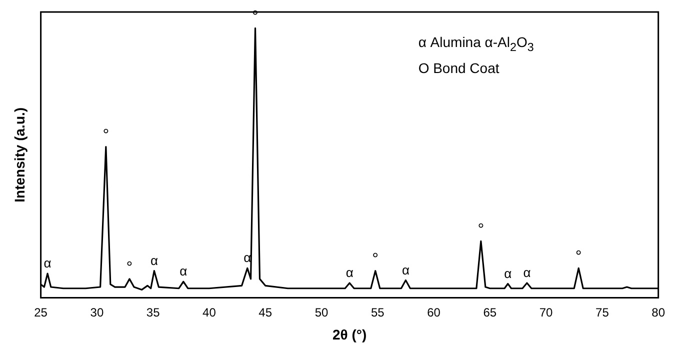 This screenshot has height=359, width=679. I want to click on annotation: O Bond Coat, so click(459, 68).